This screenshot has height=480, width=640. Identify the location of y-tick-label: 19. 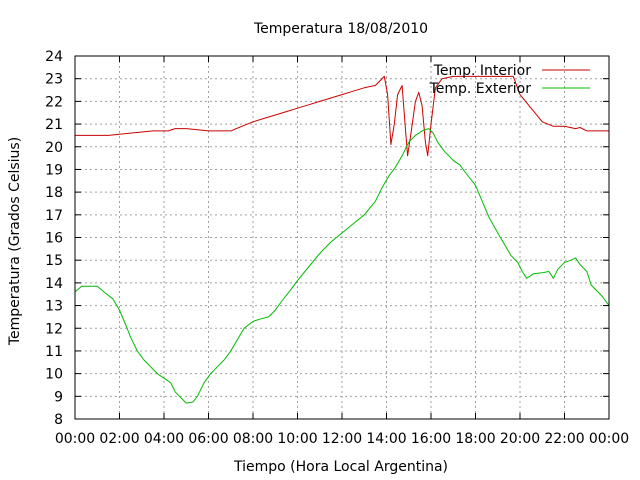
(54, 170).